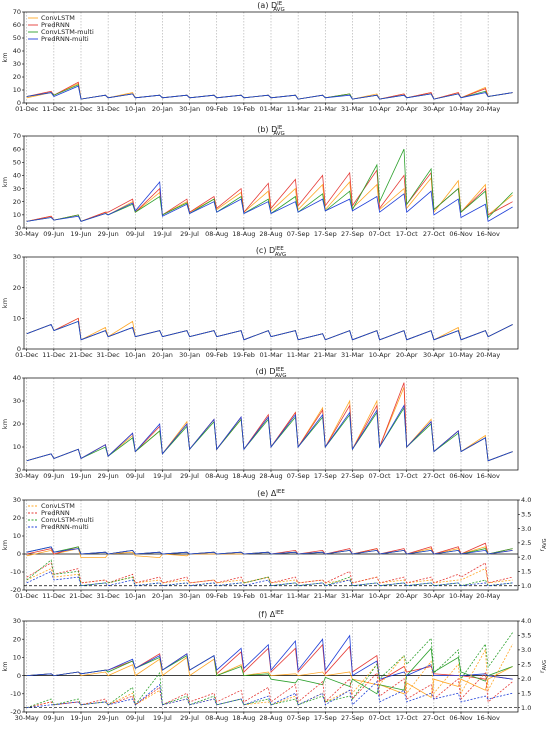  I want to click on y-tick-label: 70, so click(17, 12).